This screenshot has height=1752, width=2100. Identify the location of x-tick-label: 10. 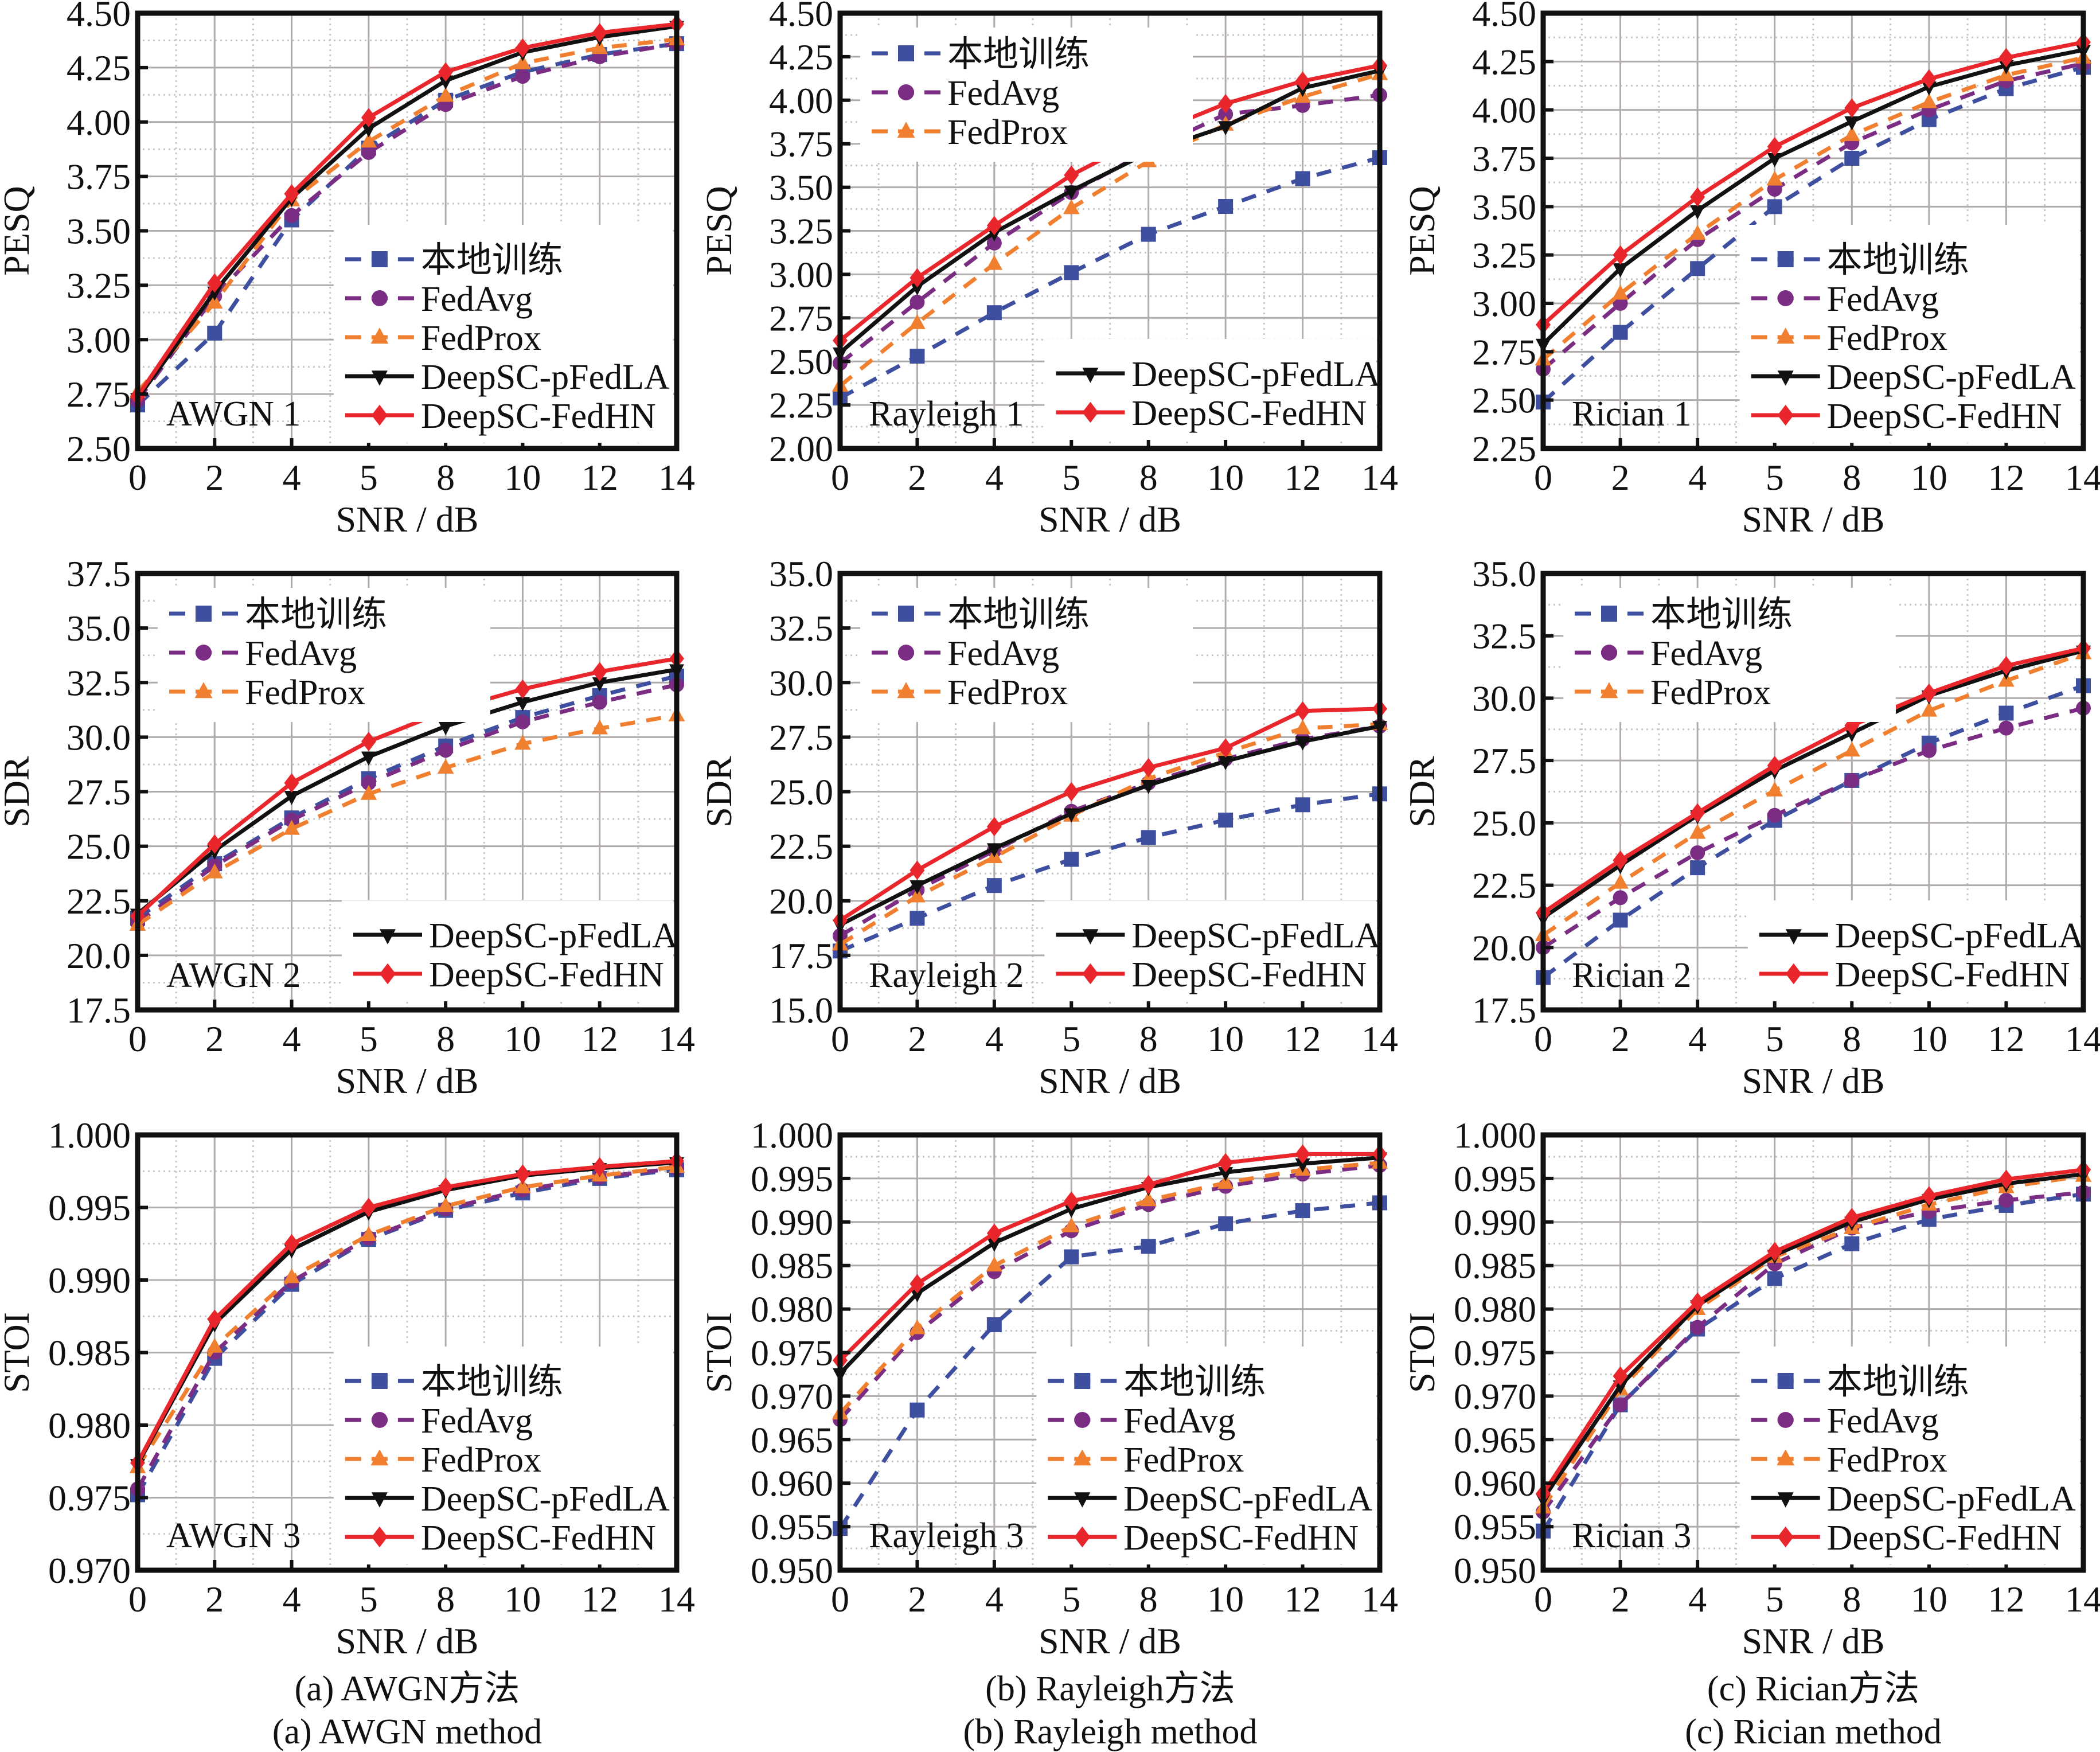
(1929, 1599).